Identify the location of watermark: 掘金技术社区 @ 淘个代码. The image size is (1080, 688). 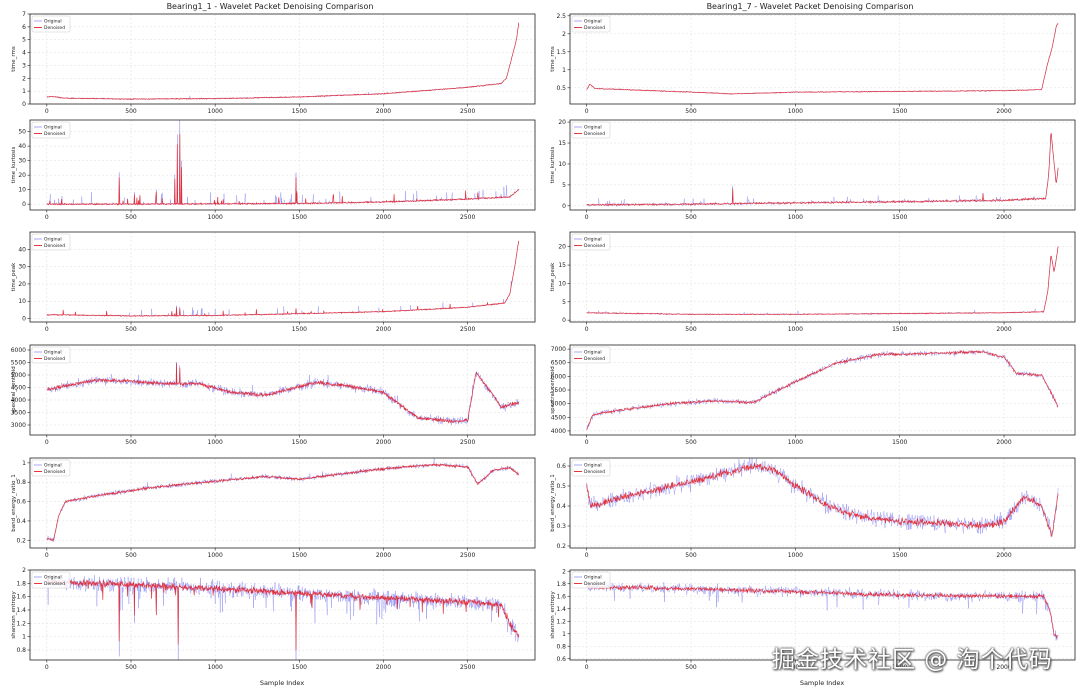
(912, 660).